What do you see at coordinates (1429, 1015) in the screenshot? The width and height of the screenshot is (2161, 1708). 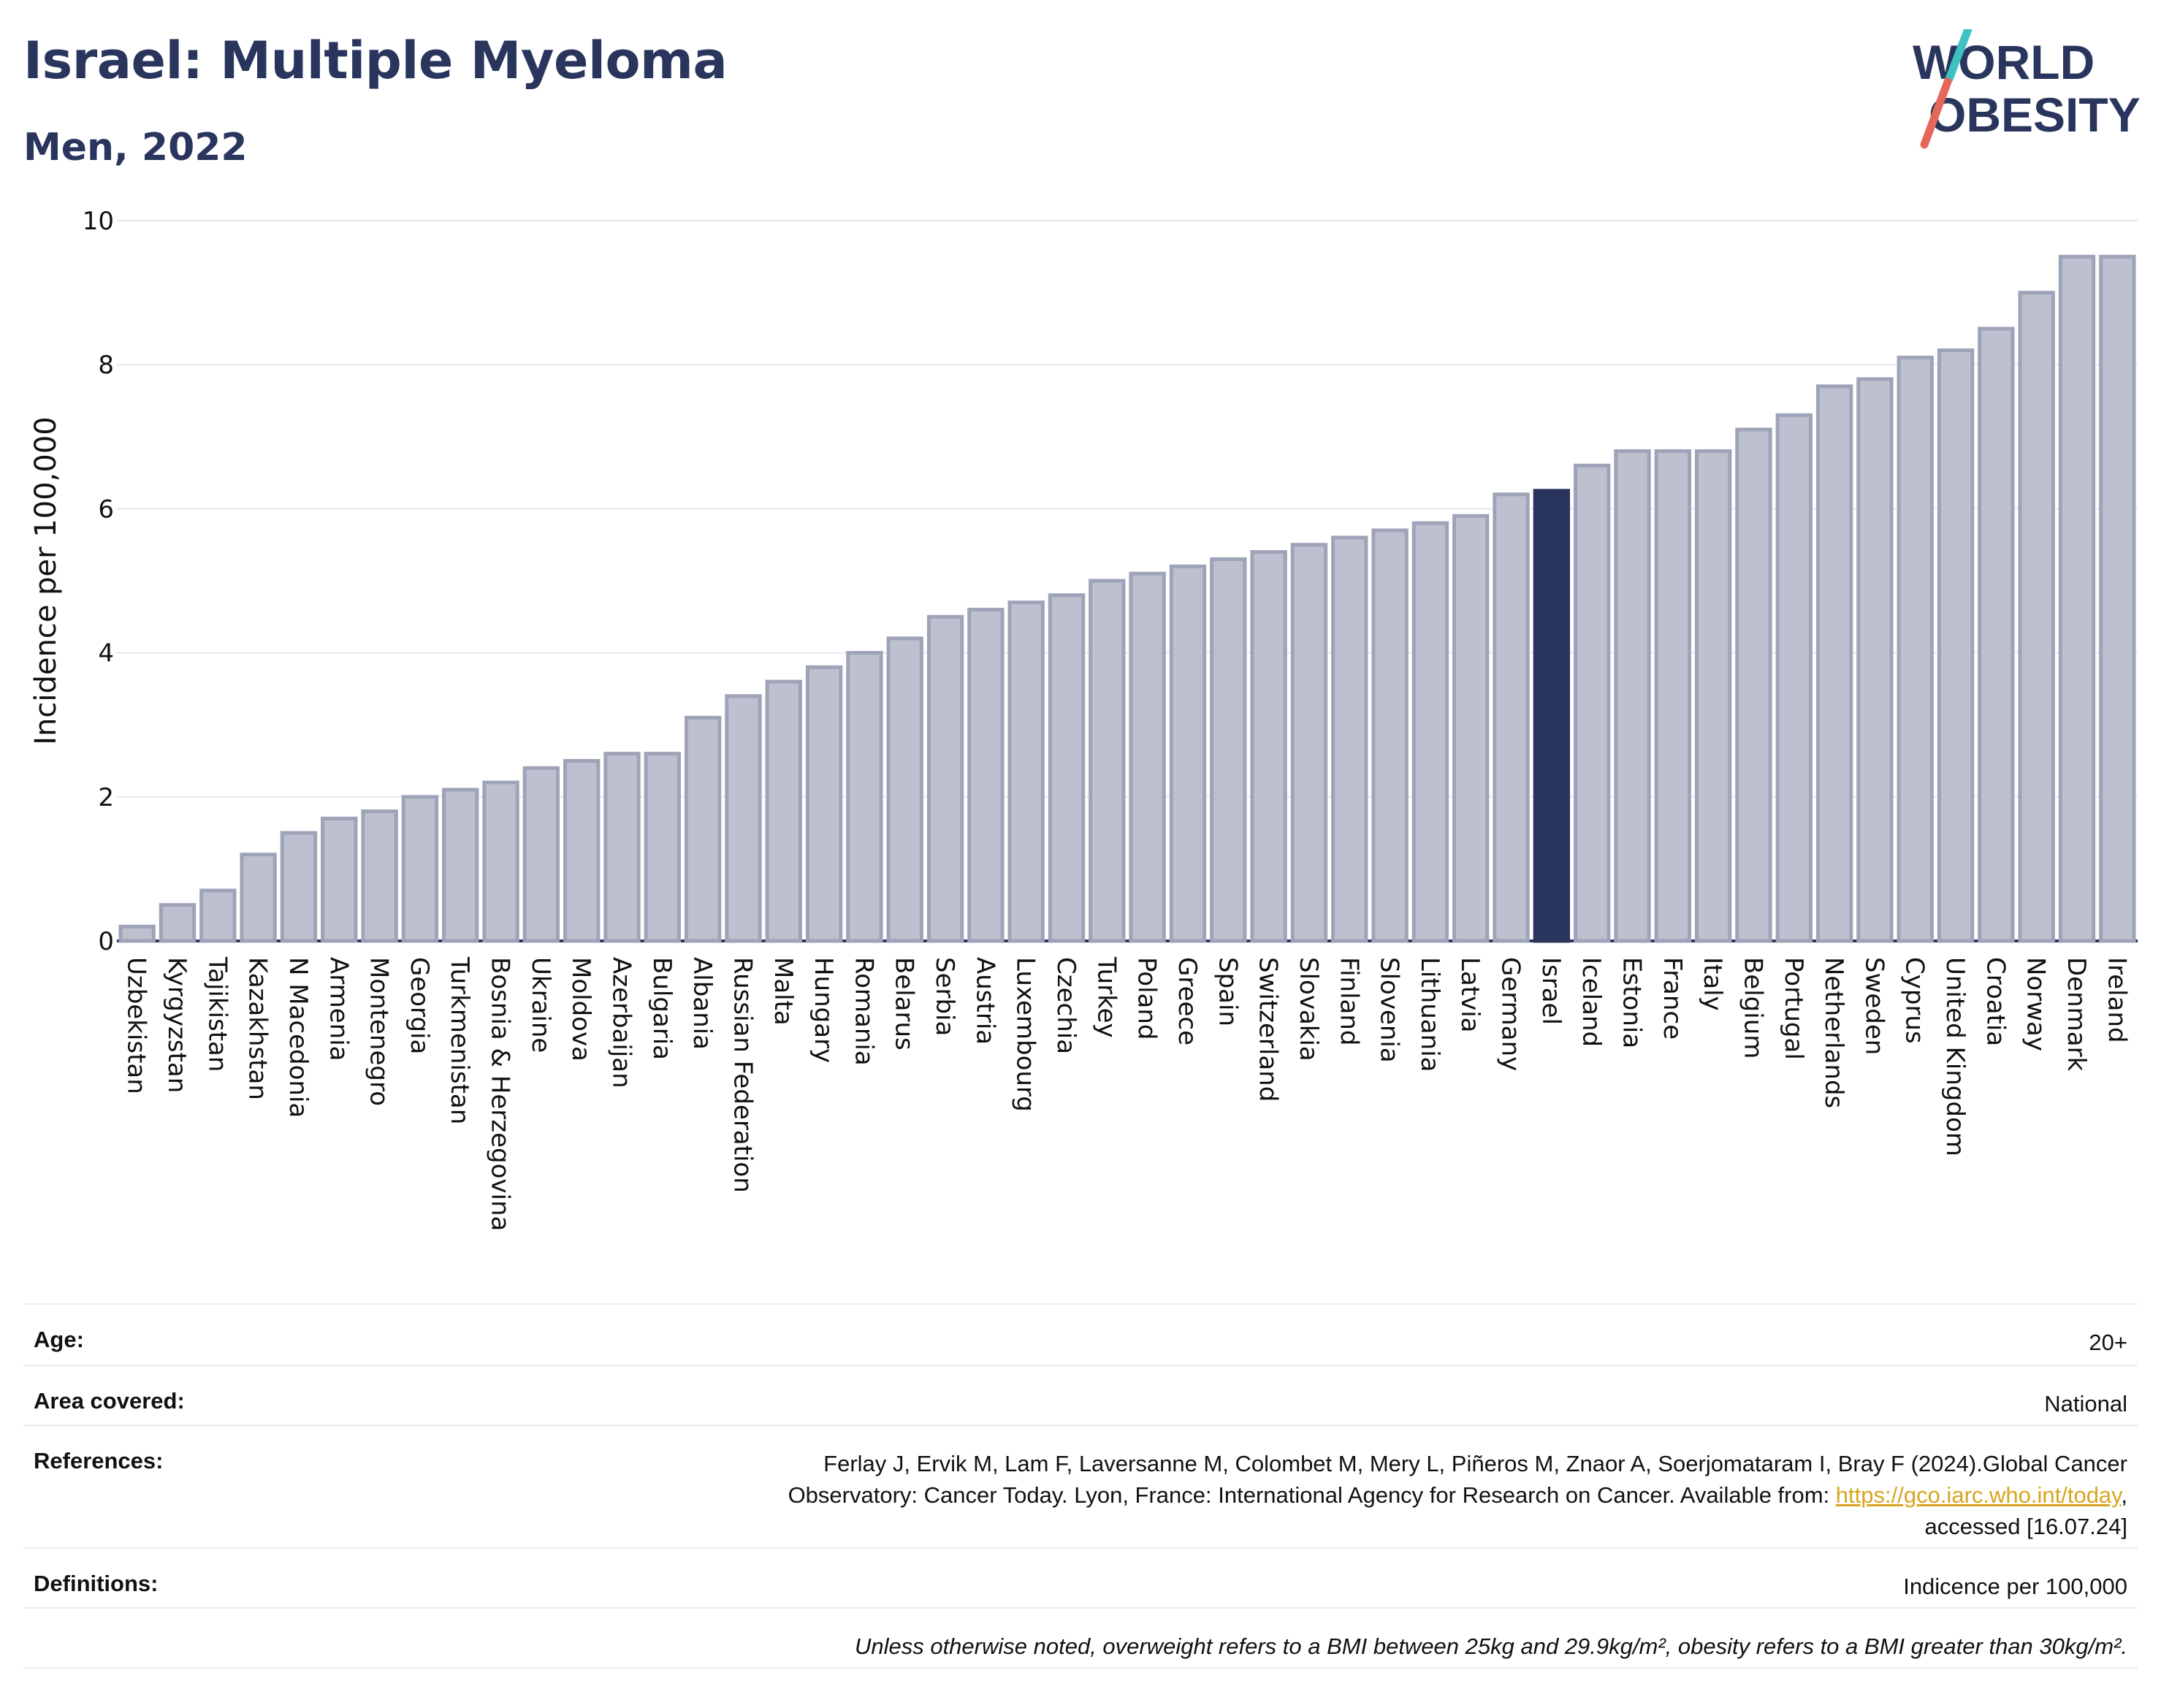 I see `x-tick-label: Lithuania` at bounding box center [1429, 1015].